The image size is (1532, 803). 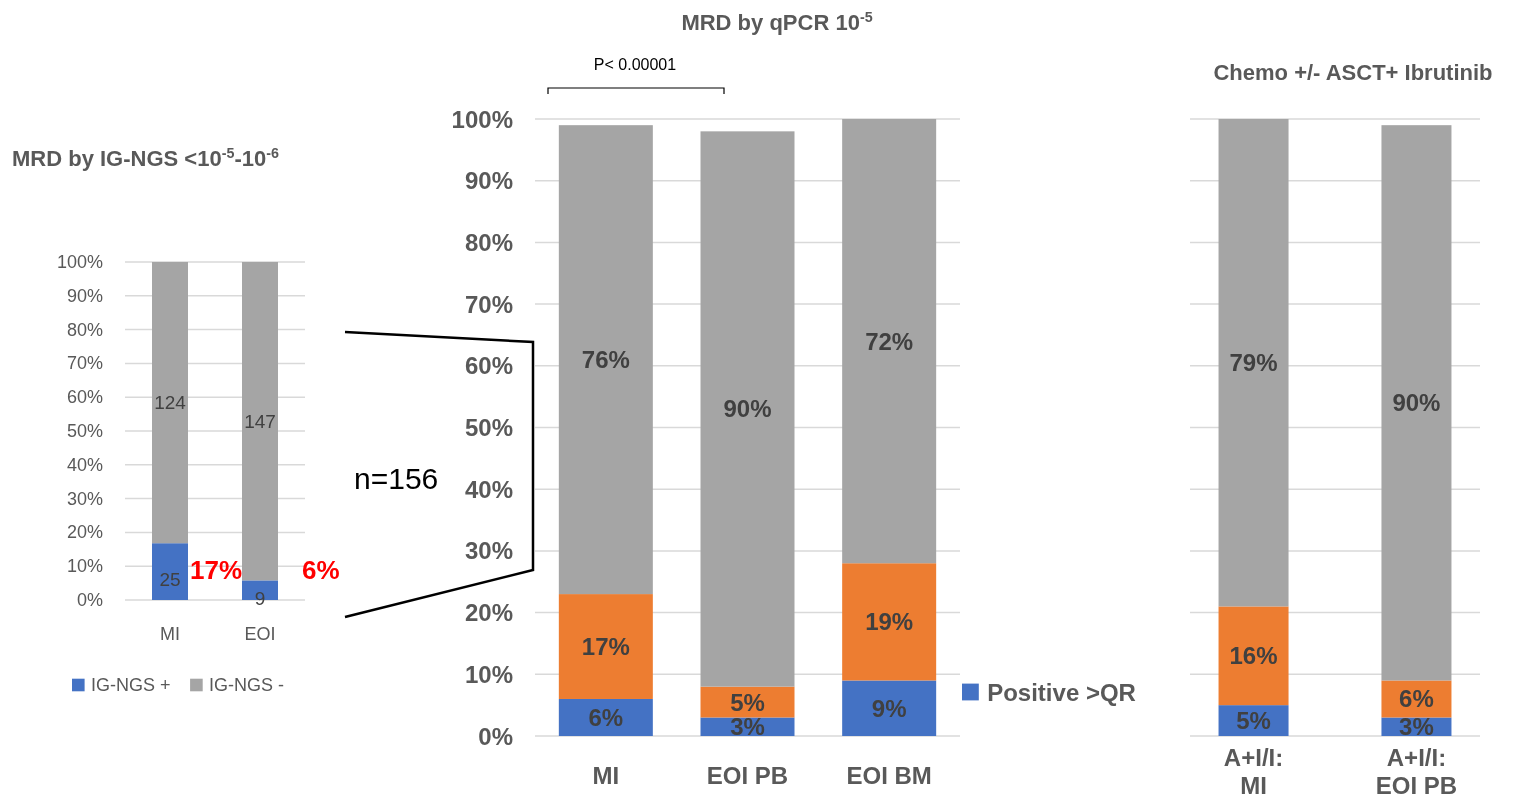 What do you see at coordinates (747, 775) in the screenshot?
I see `x-tick-label: EOI PB` at bounding box center [747, 775].